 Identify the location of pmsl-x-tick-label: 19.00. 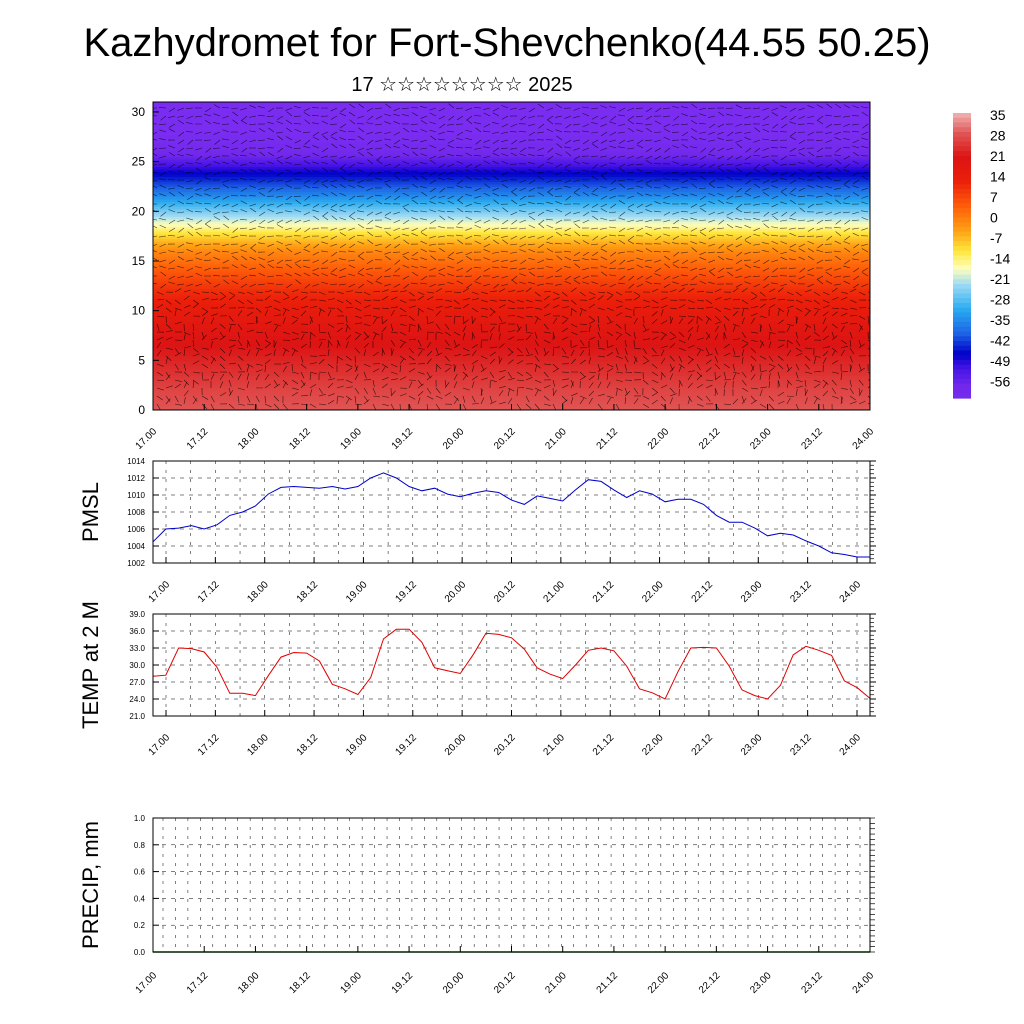
(357, 592).